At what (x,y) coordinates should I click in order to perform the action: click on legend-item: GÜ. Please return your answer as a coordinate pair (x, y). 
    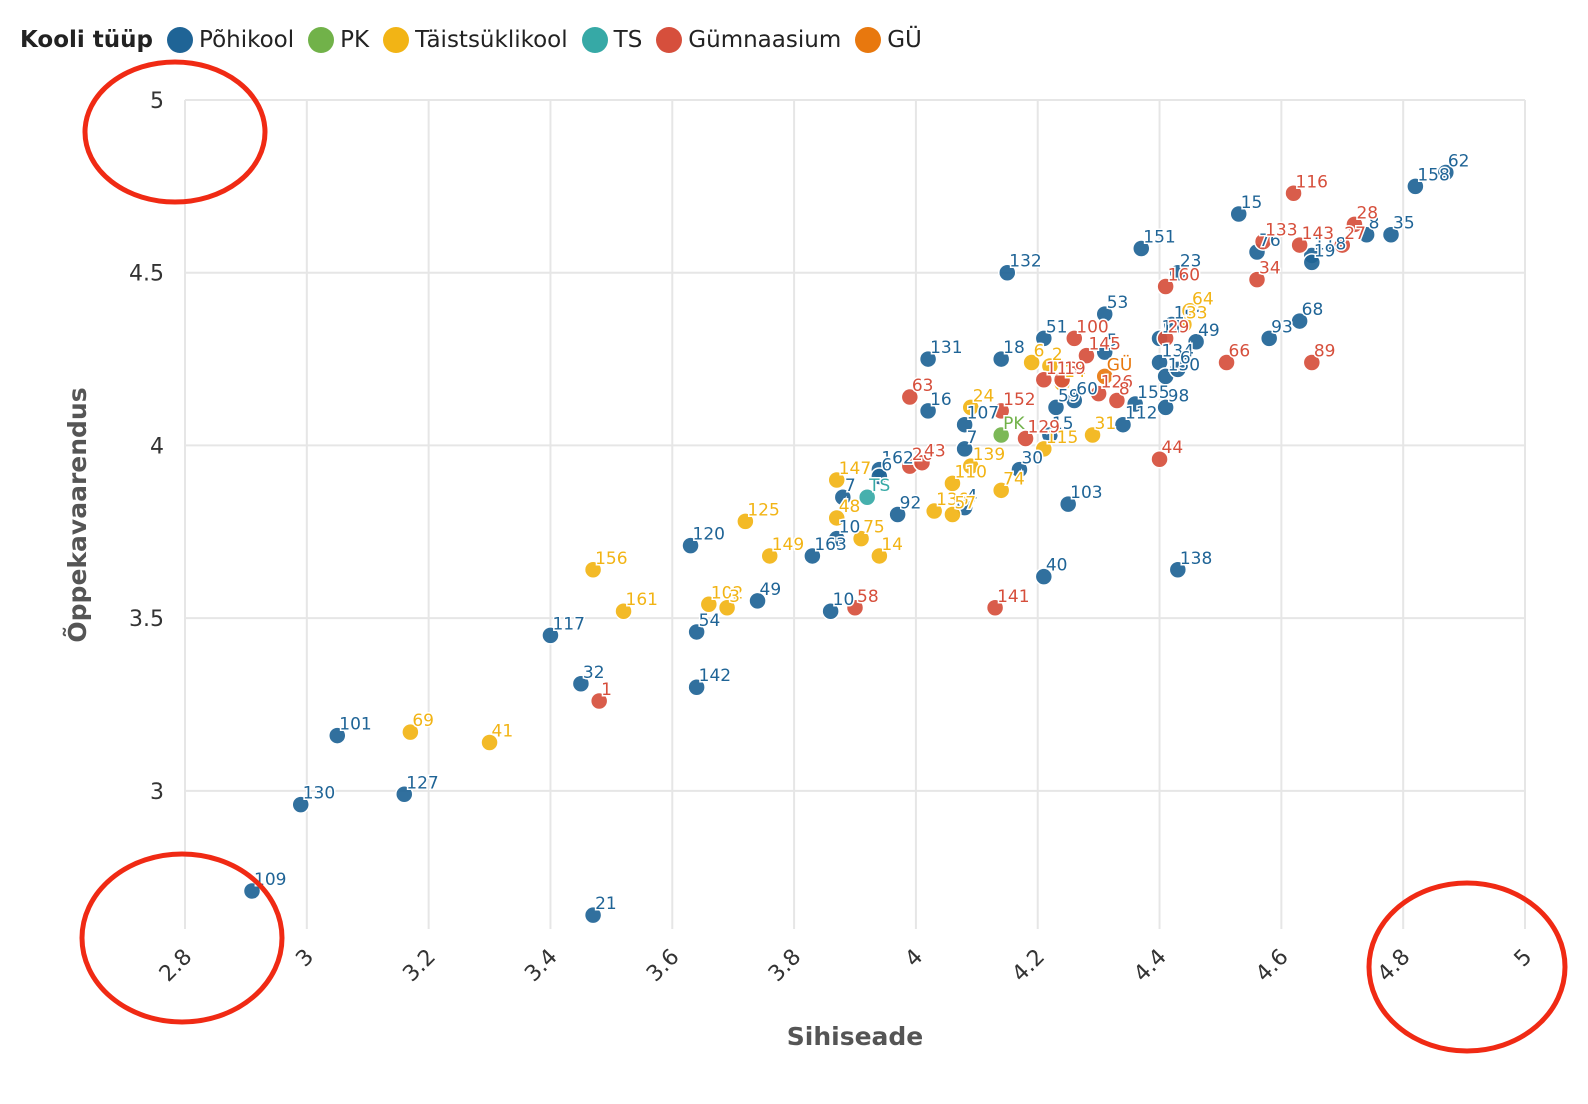
    Looking at the image, I should click on (888, 40).